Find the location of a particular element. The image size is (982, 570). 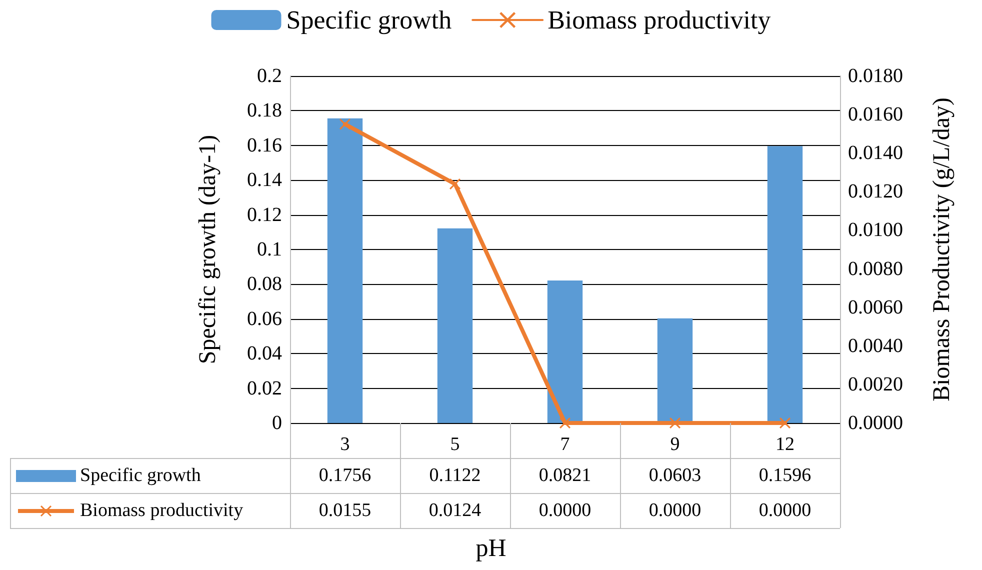

y-tick-label: 0.16 is located at coordinates (264, 145).